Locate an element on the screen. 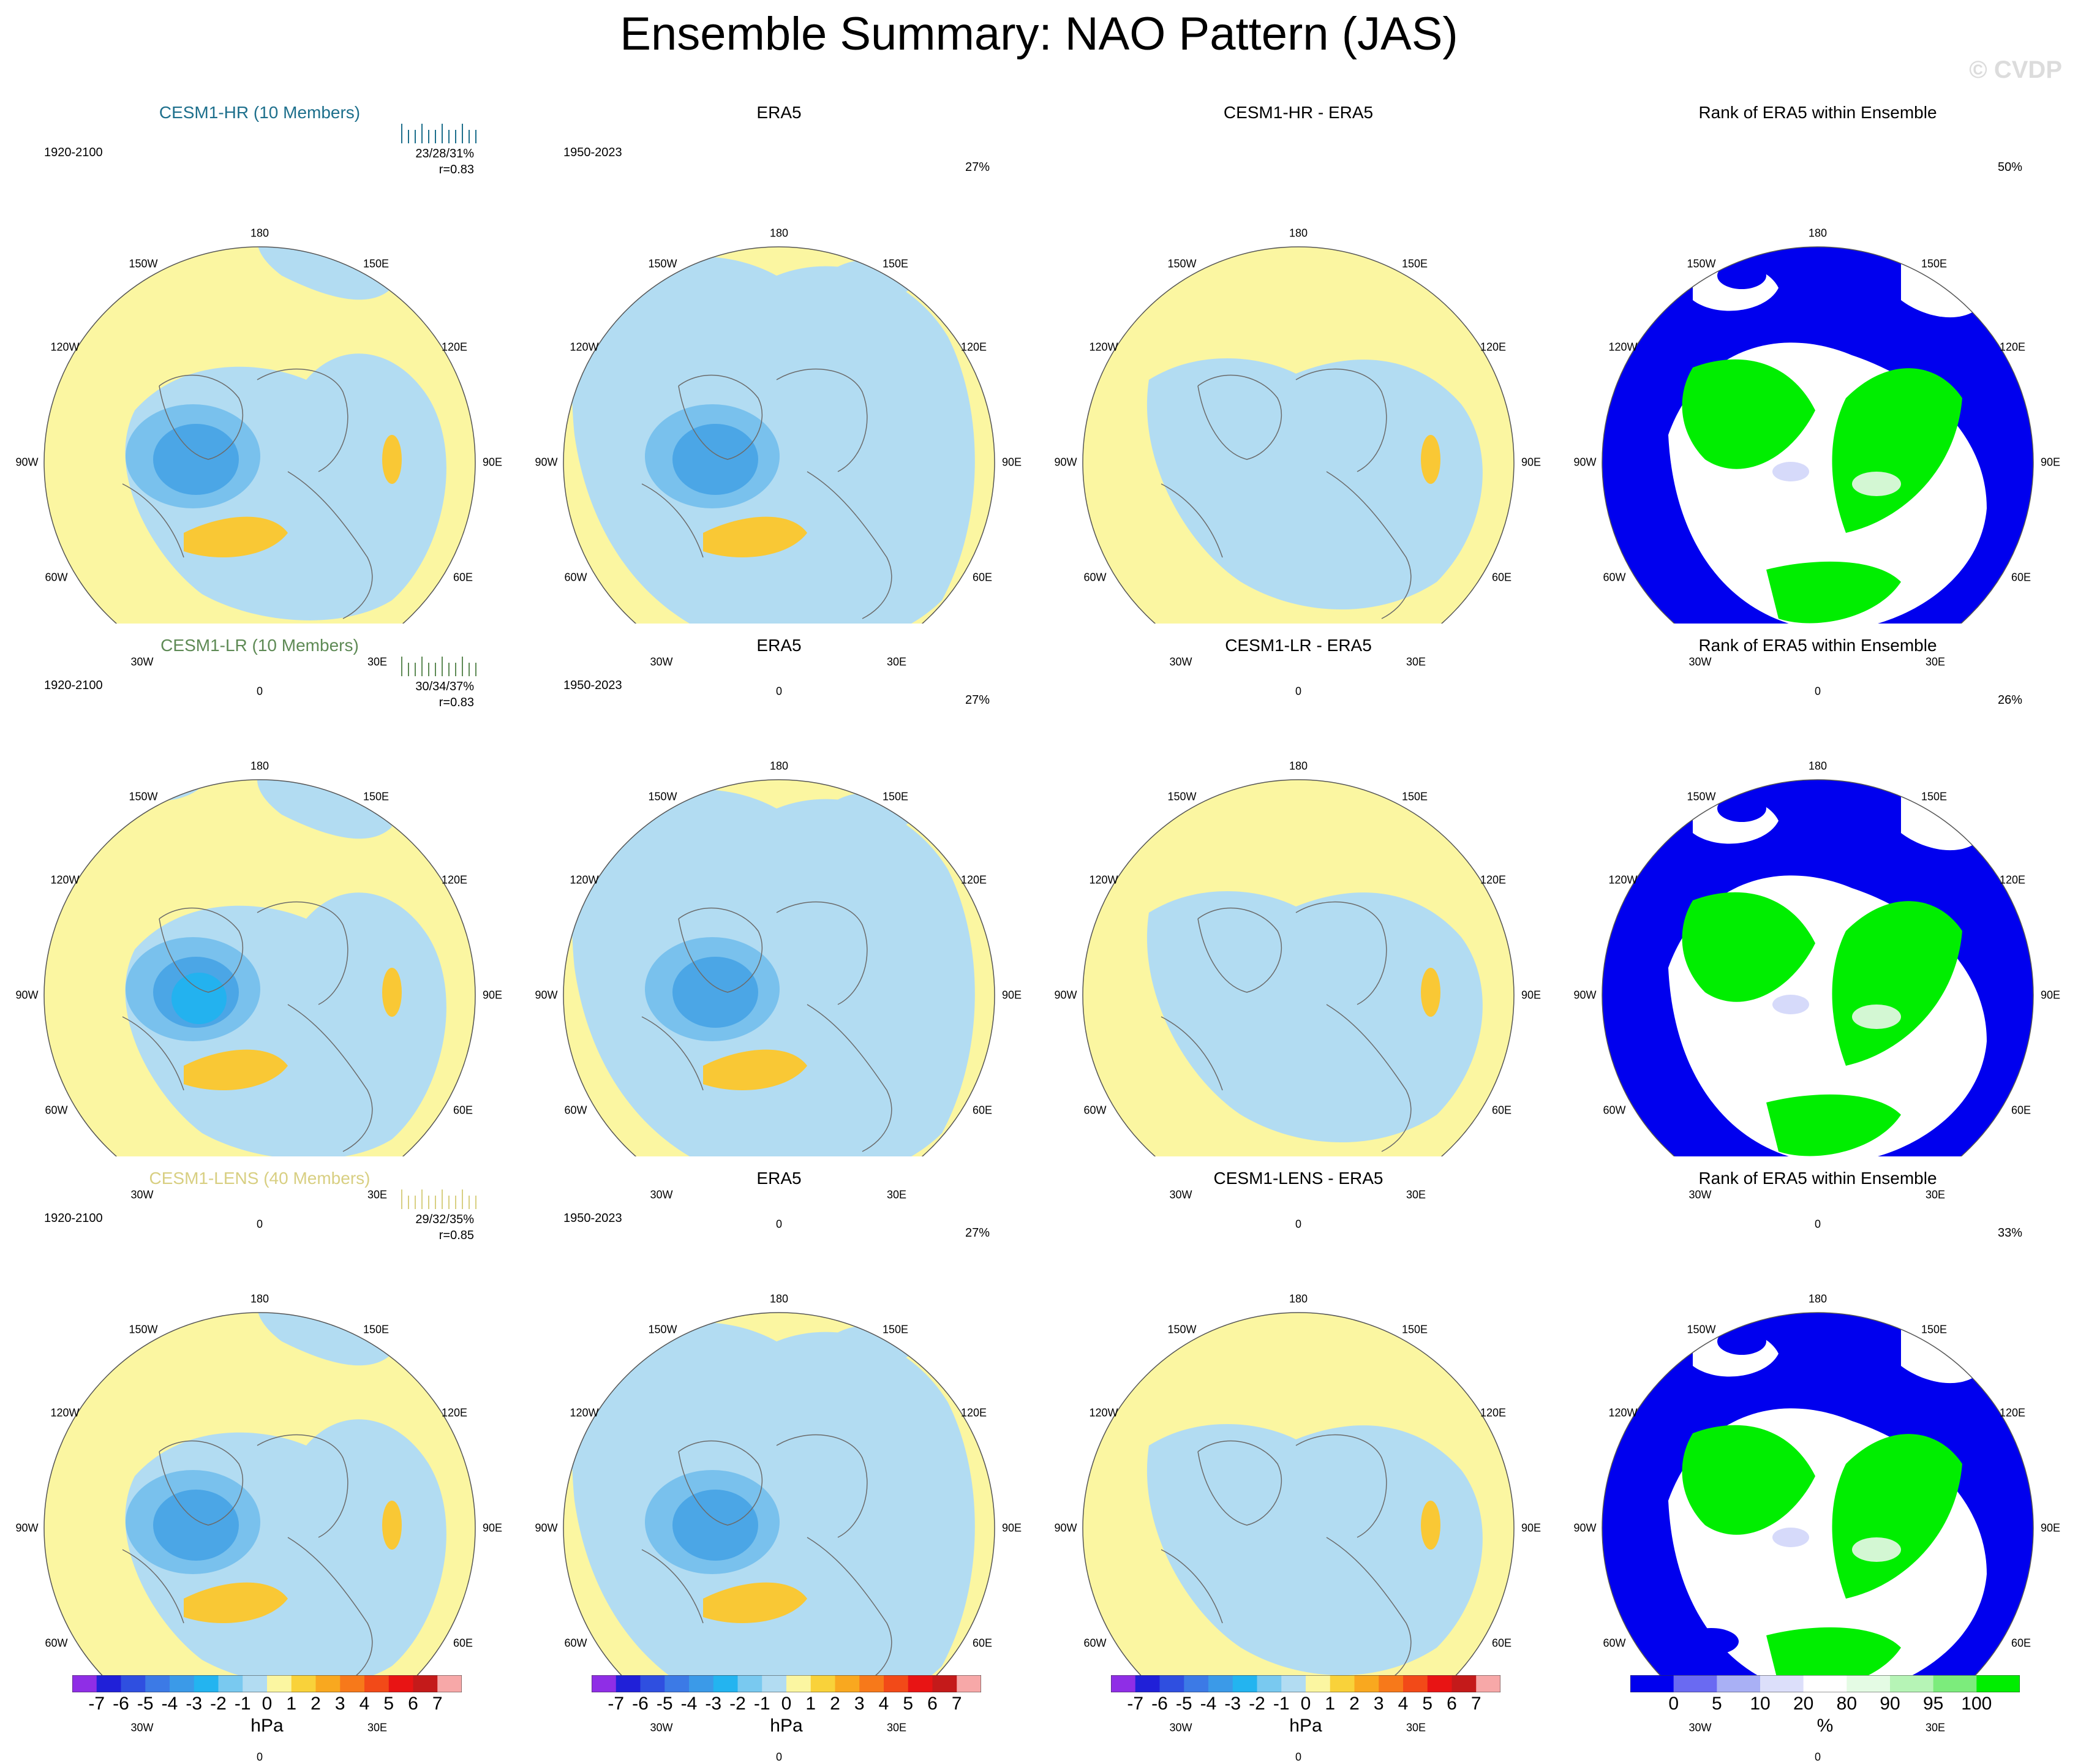 This screenshot has height=1764, width=2078. colorbar-tick-label: 7 is located at coordinates (956, 1704).